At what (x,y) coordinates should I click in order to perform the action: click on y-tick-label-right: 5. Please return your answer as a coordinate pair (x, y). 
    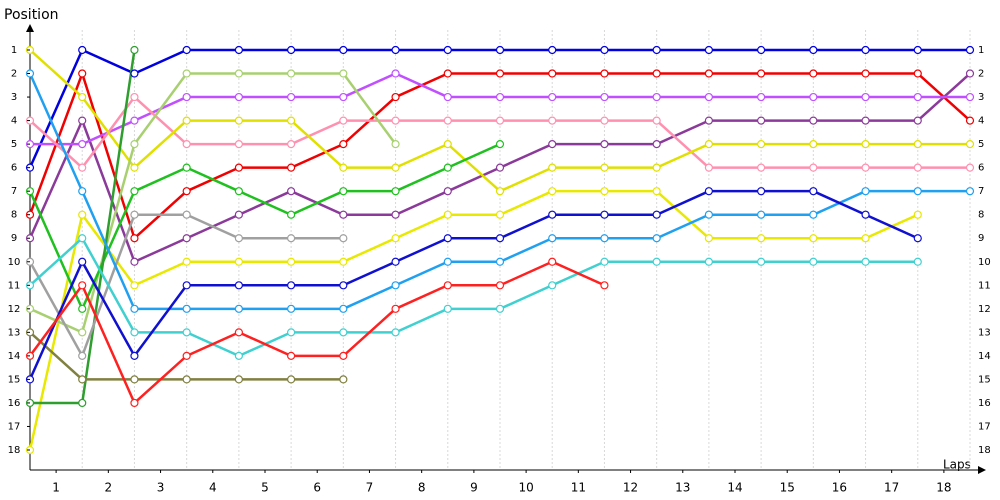
    Looking at the image, I should click on (981, 144).